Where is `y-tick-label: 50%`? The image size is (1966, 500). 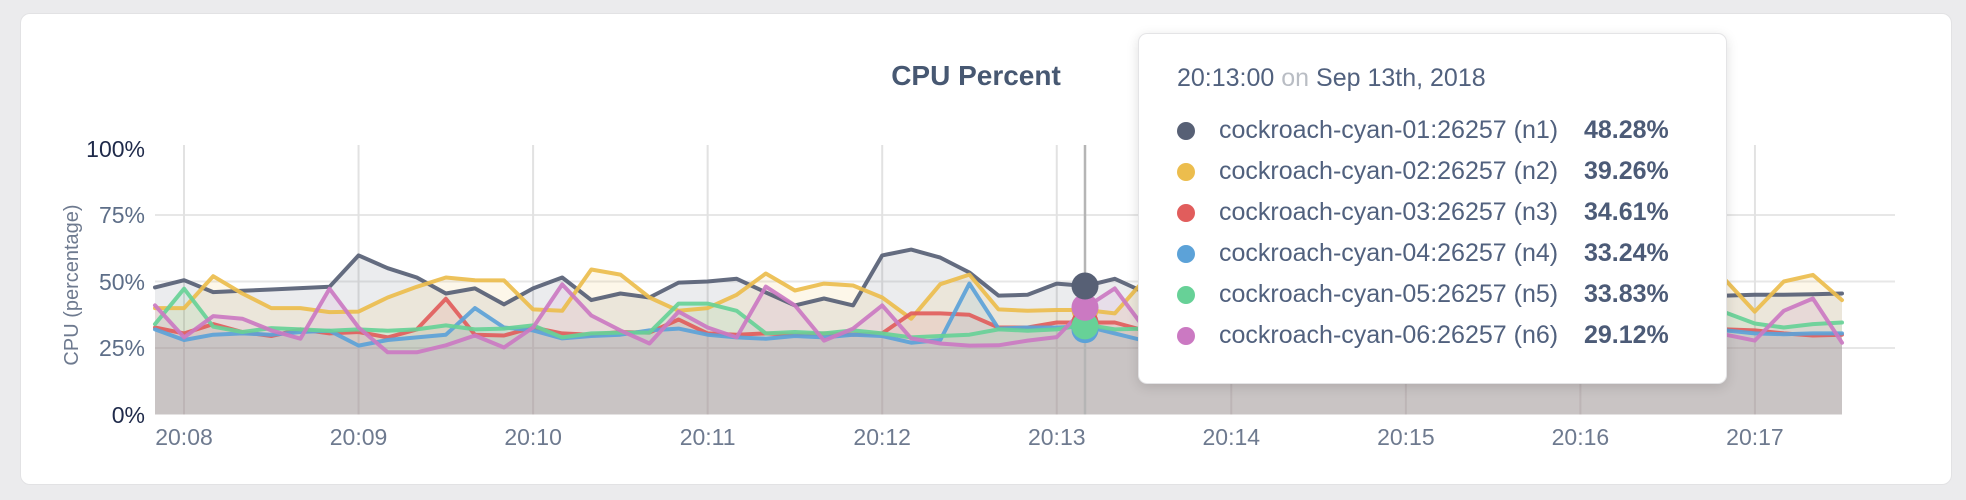
y-tick-label: 50% is located at coordinates (121, 281).